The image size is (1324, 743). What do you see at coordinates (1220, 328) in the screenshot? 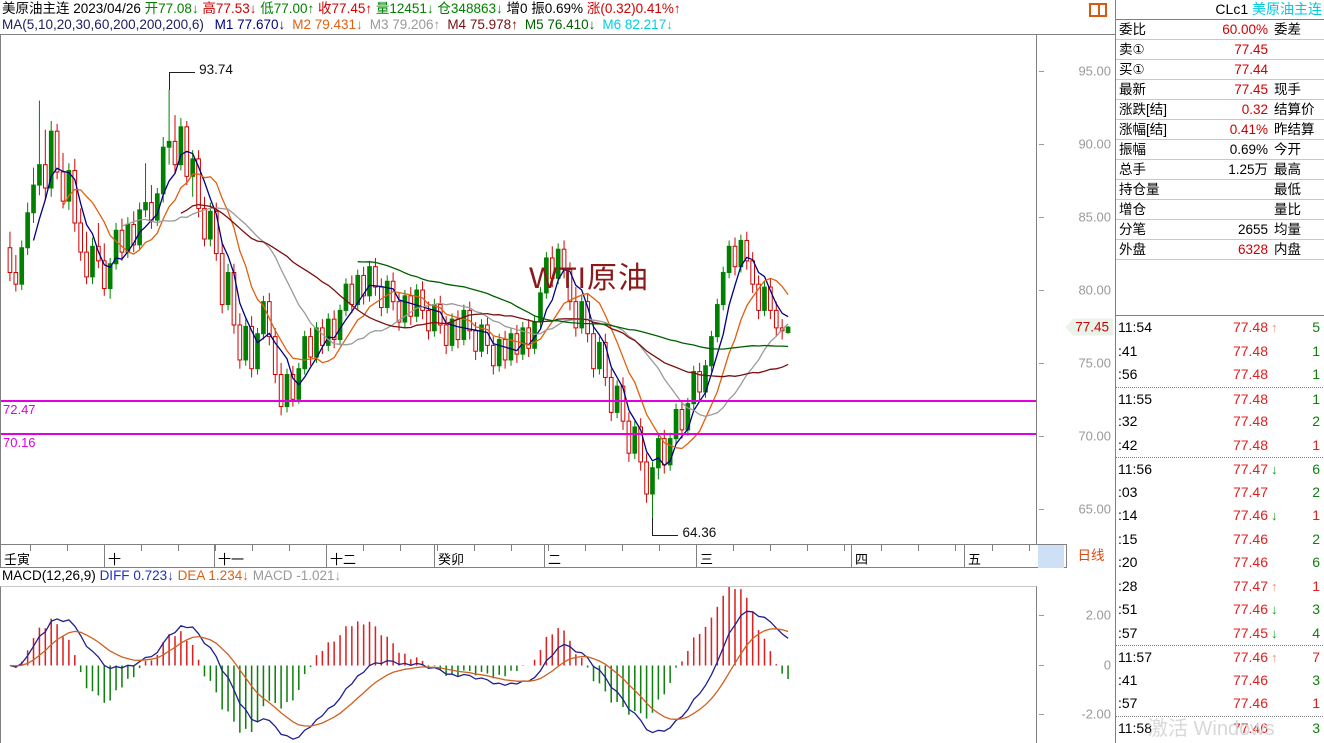
I see `tick-row: 11:54 77.48 ↑ 5` at bounding box center [1220, 328].